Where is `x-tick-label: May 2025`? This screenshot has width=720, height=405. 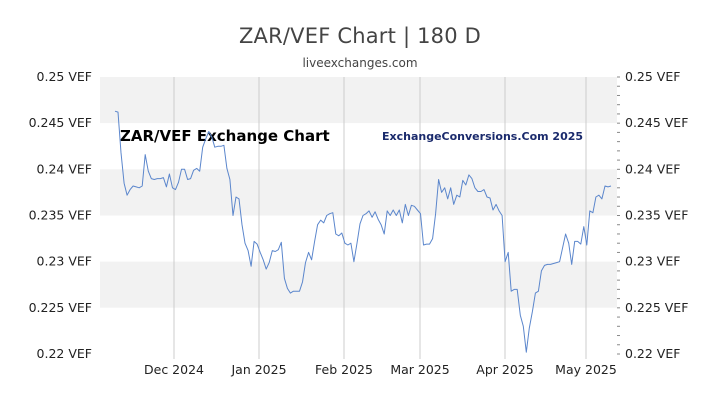 x-tick-label: May 2025 is located at coordinates (586, 369).